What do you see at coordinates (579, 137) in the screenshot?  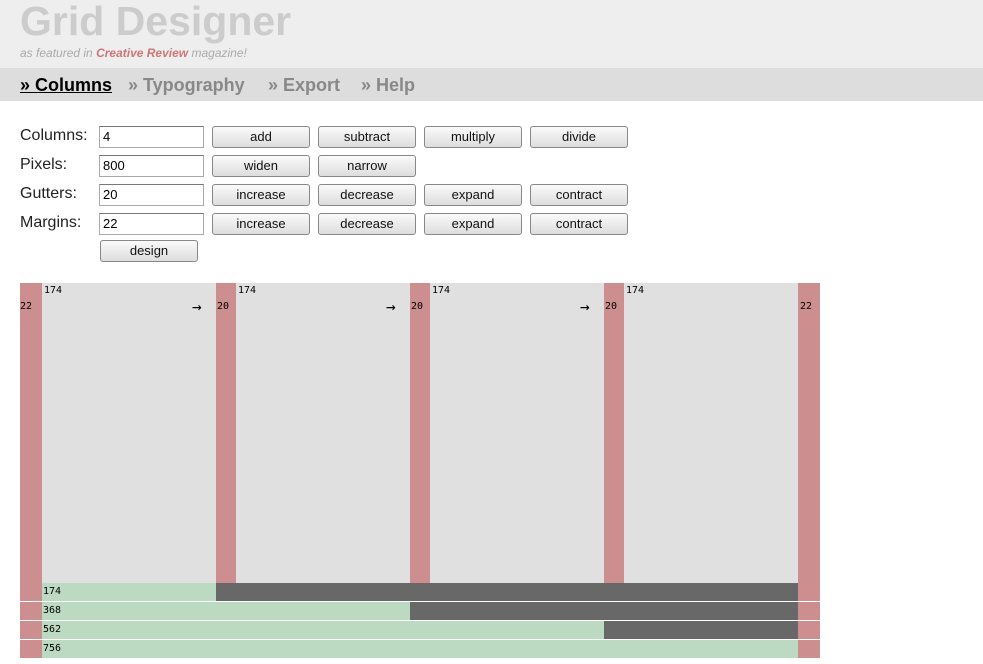 I see `button: divide` at bounding box center [579, 137].